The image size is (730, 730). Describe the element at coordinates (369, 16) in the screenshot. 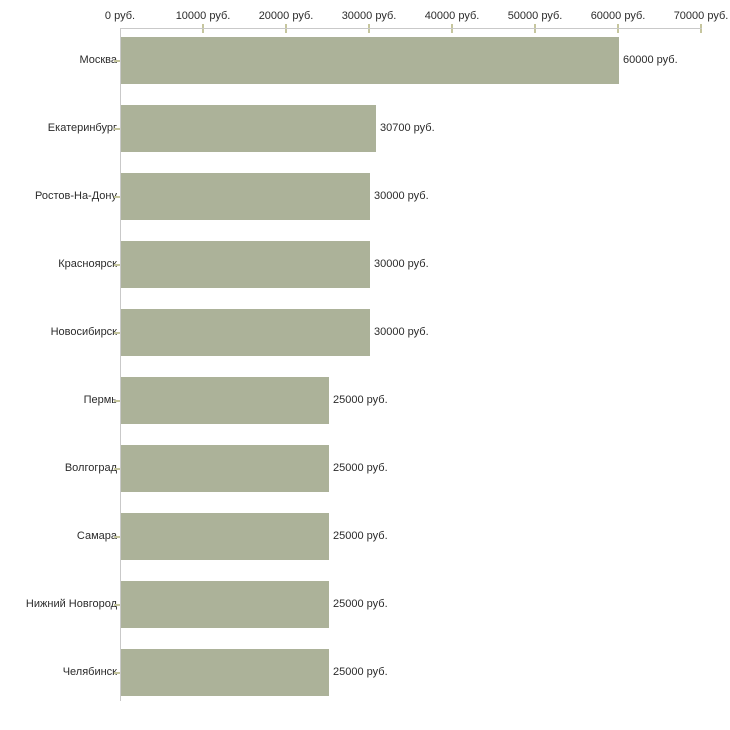

I see `x-axis-tick-label: 30000 руб.` at that location.